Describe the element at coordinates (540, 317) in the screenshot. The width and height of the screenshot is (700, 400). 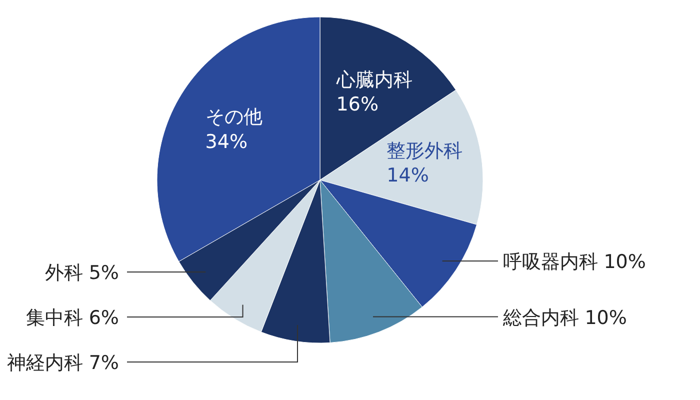
I see `slice-label: 総合内科` at that location.